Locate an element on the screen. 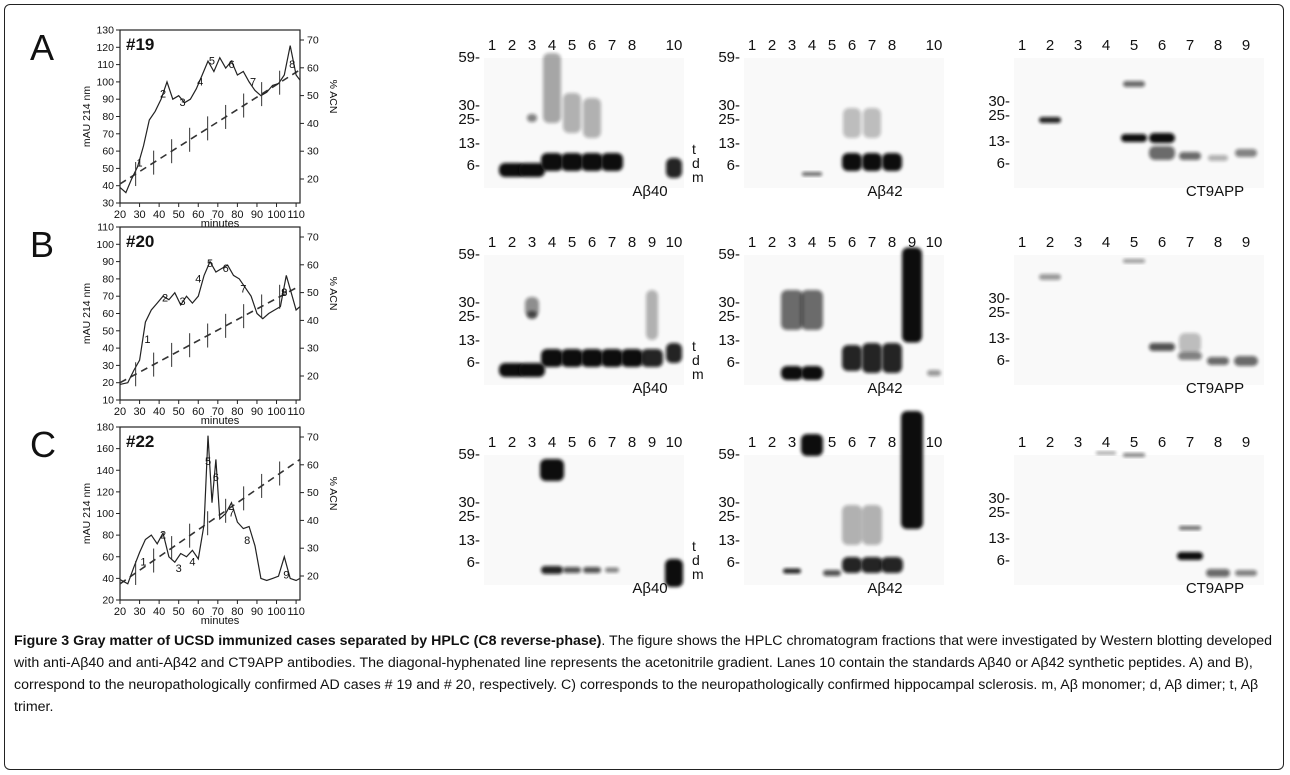 The width and height of the screenshot is (1290, 775). peak-label: 4 is located at coordinates (200, 82).